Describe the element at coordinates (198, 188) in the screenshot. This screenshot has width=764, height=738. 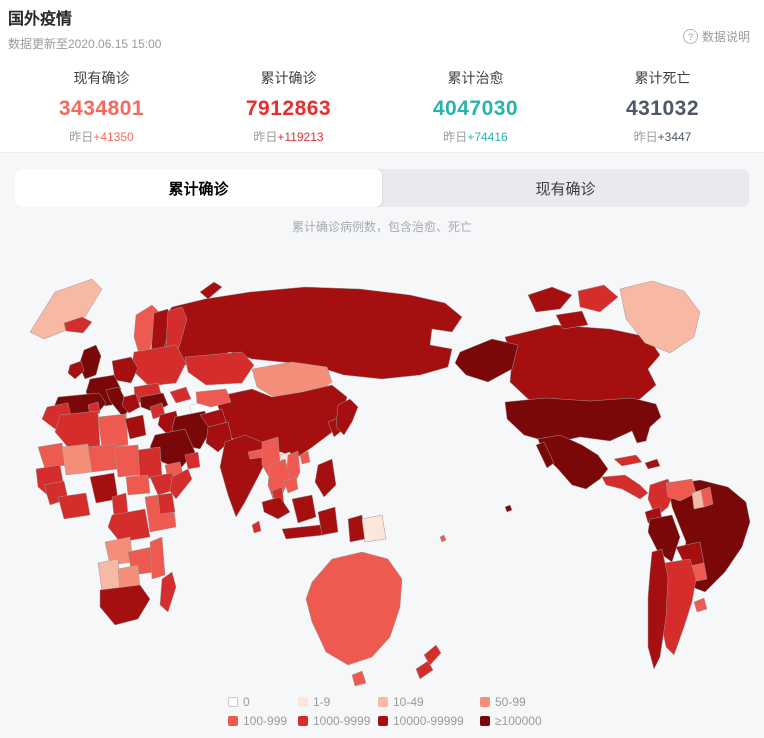
I see `tab-total-confirmed: 累计确诊` at that location.